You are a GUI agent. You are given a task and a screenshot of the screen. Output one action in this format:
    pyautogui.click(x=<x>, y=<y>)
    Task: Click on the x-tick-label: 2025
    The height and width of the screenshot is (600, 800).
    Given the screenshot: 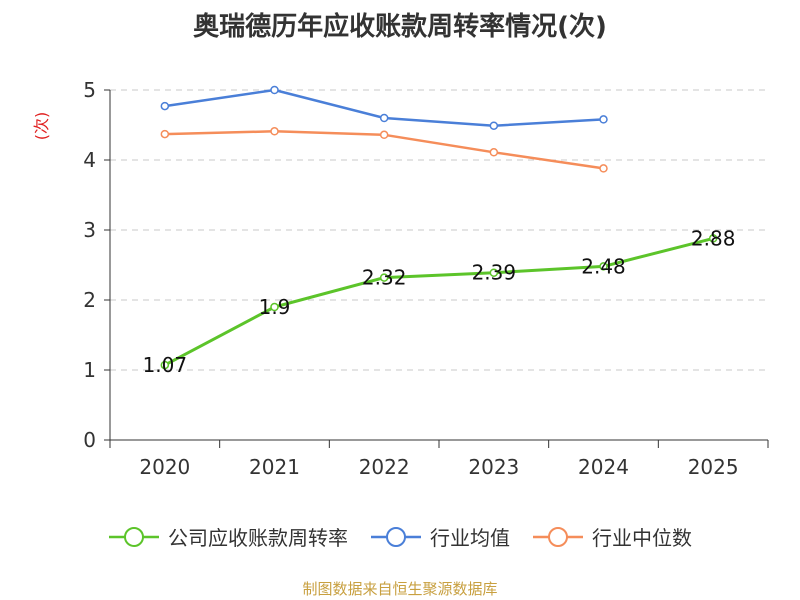 What is the action you would take?
    pyautogui.click(x=713, y=467)
    